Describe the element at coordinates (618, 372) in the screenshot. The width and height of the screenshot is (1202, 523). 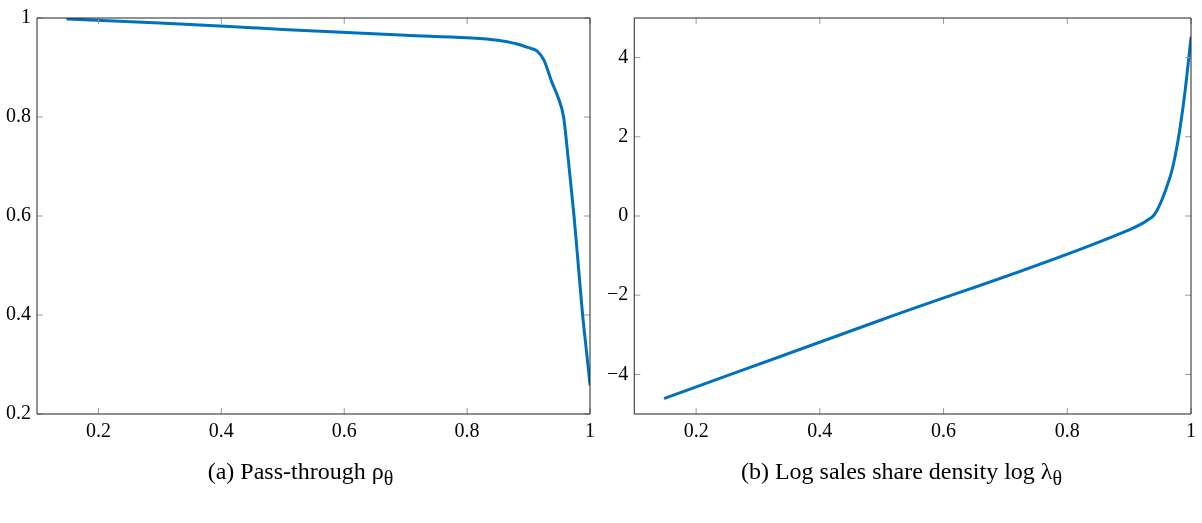
I see `y-tick-label: −4` at that location.